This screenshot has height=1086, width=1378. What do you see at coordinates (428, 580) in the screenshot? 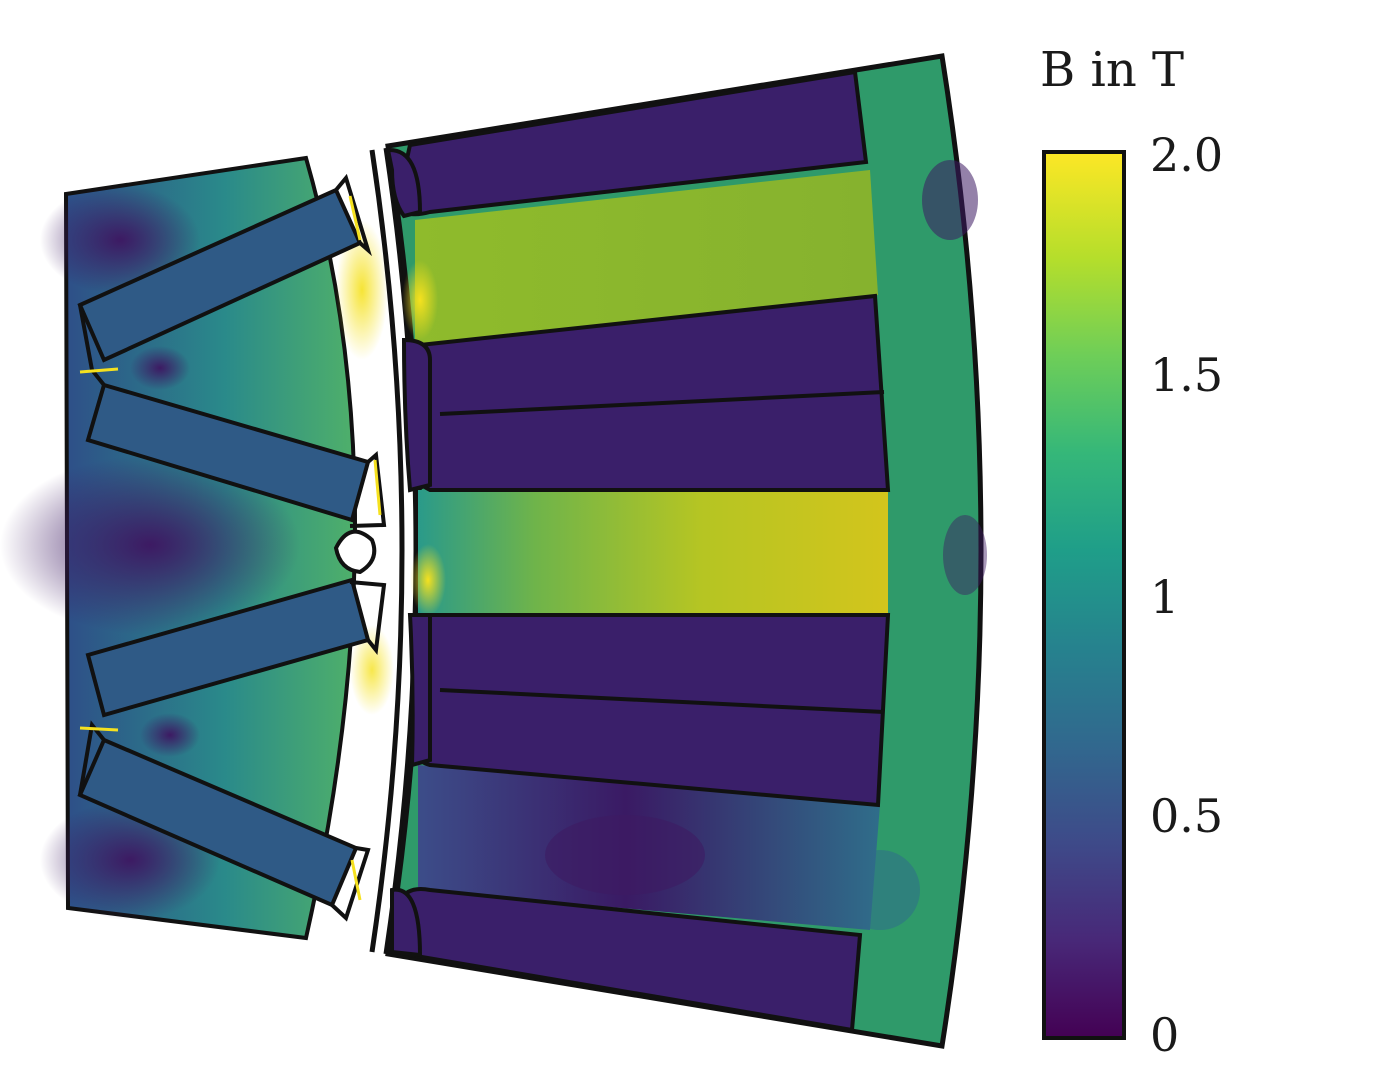
I see `tooth-saturation-tip-center` at bounding box center [428, 580].